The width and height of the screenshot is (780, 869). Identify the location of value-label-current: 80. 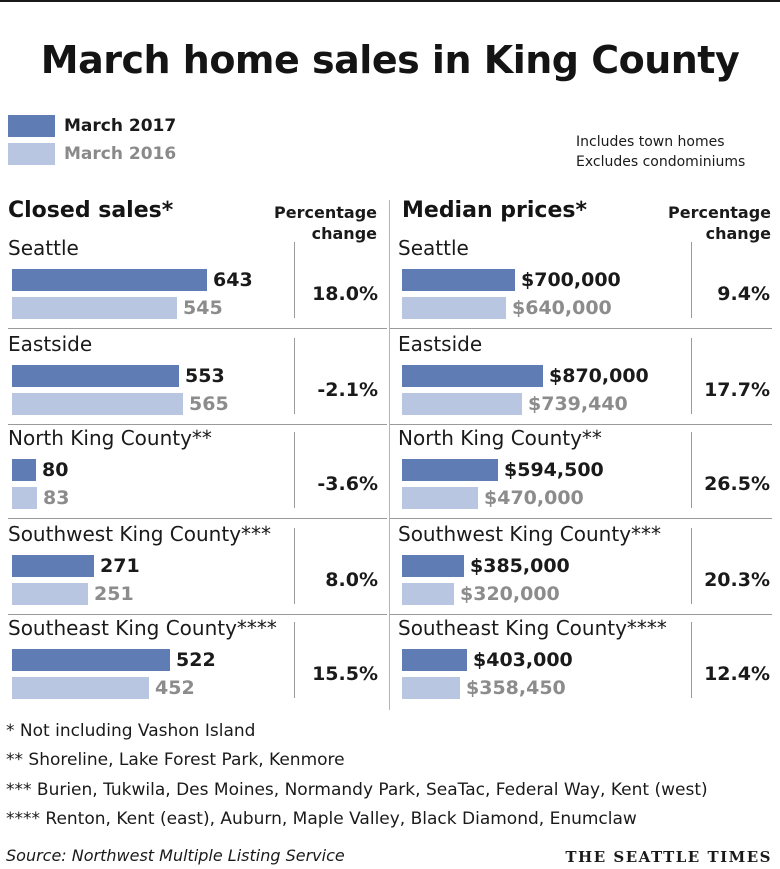
(55, 470).